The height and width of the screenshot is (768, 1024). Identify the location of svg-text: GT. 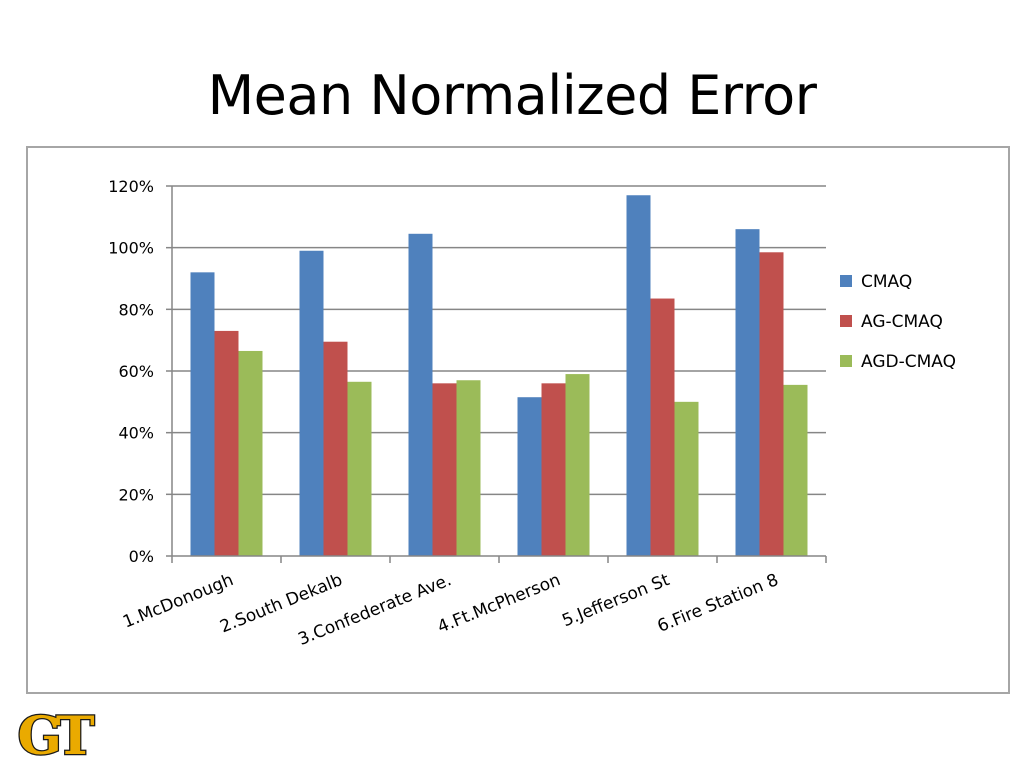
(55, 735).